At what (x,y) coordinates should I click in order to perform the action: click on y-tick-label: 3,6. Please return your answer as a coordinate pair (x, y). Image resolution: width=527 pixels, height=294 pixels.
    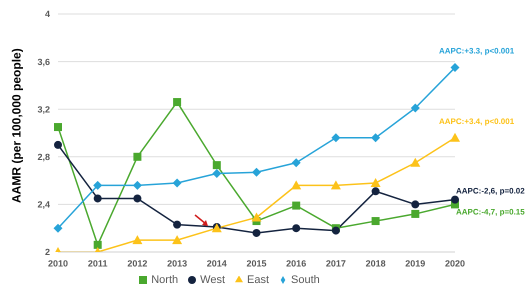
    Looking at the image, I should click on (43, 61).